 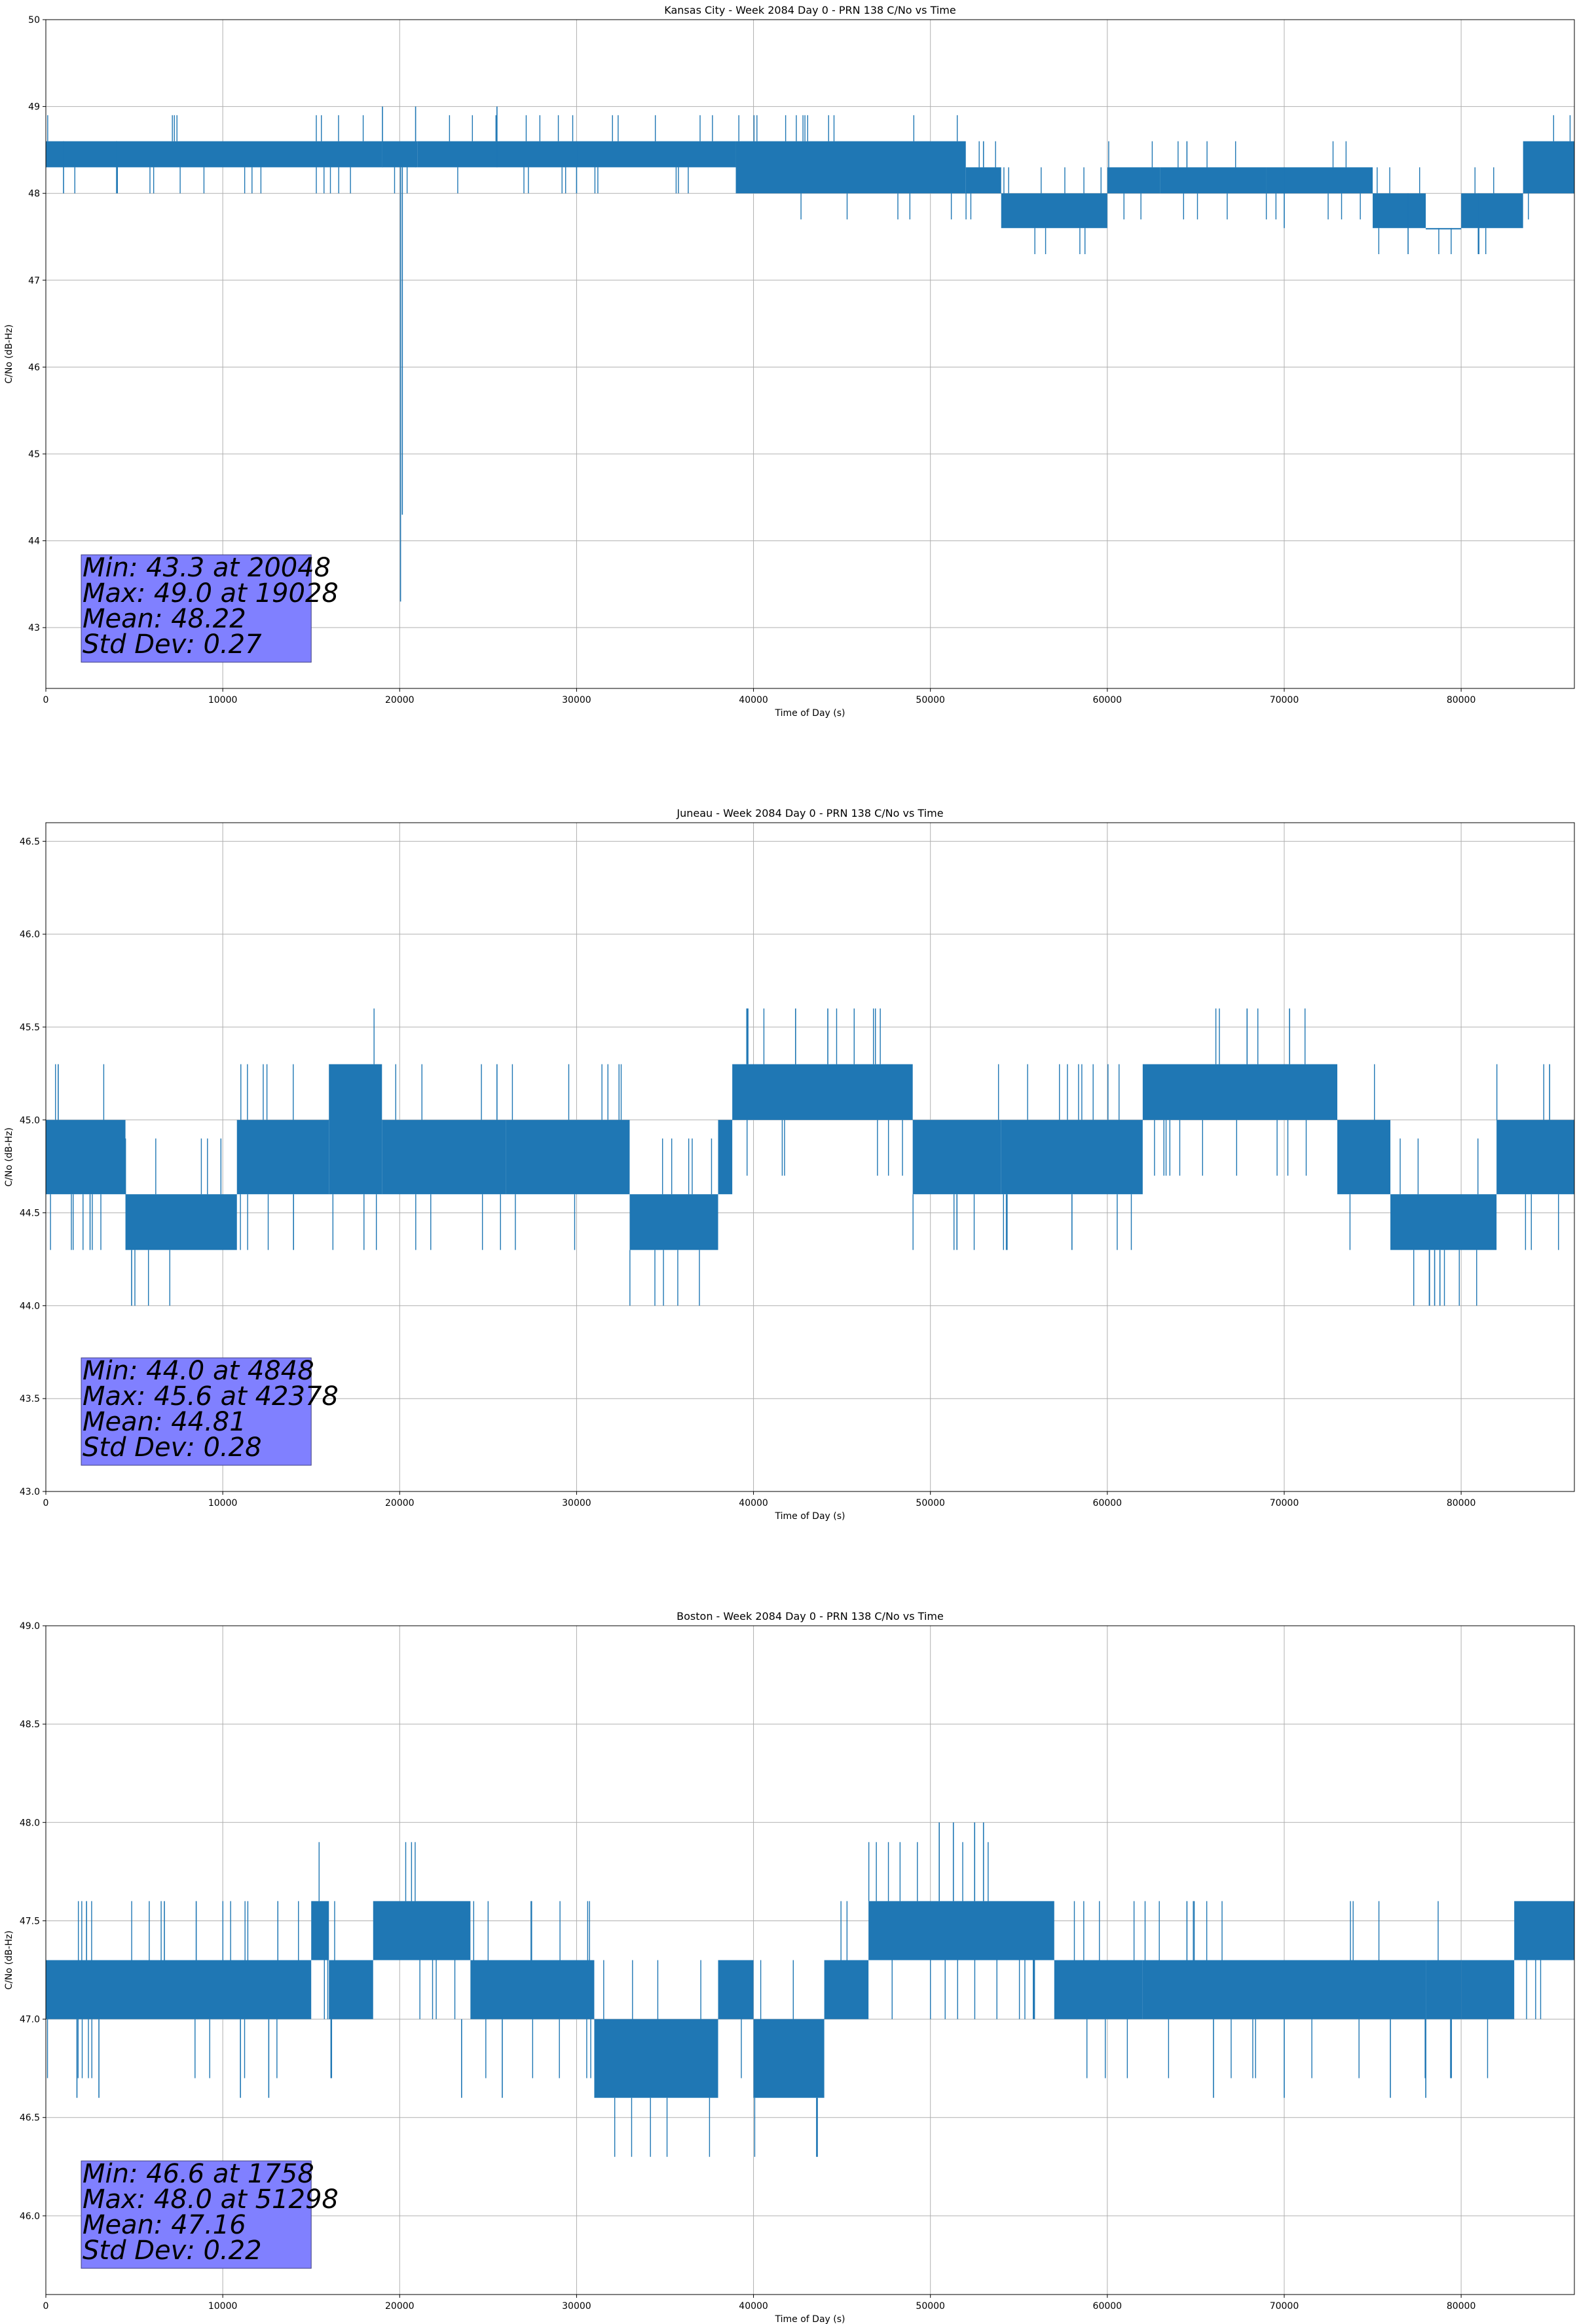 I want to click on y-tick-label: 44.5, so click(x=30, y=1214).